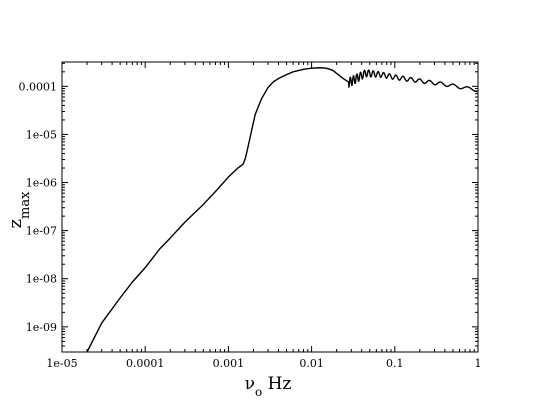  What do you see at coordinates (61, 363) in the screenshot?
I see `x-tick-label: 1e-05` at bounding box center [61, 363].